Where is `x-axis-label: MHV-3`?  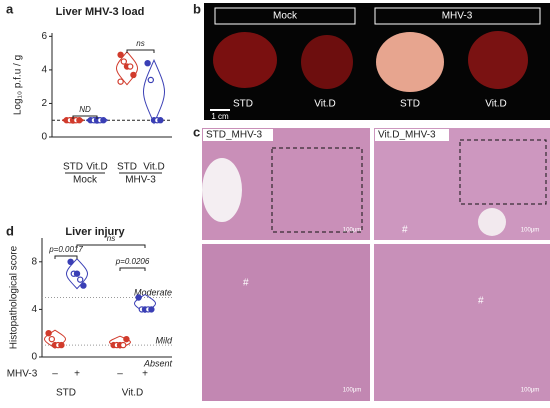
x-axis-label: MHV-3 is located at coordinates (22, 374).